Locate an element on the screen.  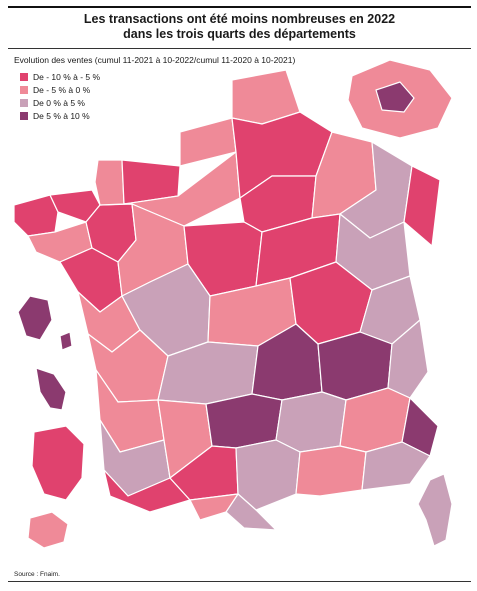
legend-label-1: De - 10 % à - 5 % is located at coordinates (67, 76).